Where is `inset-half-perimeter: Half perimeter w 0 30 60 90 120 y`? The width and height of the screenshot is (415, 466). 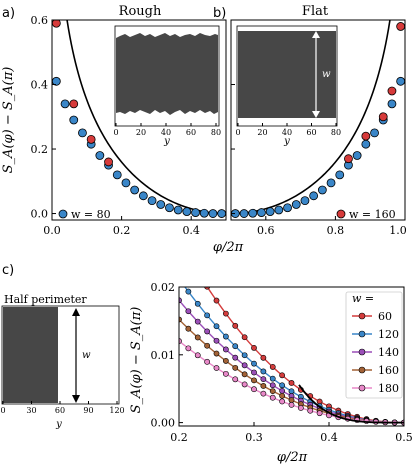
inset-half-perimeter: Half perimeter w 0 30 60 90 120 y is located at coordinates (62, 361).